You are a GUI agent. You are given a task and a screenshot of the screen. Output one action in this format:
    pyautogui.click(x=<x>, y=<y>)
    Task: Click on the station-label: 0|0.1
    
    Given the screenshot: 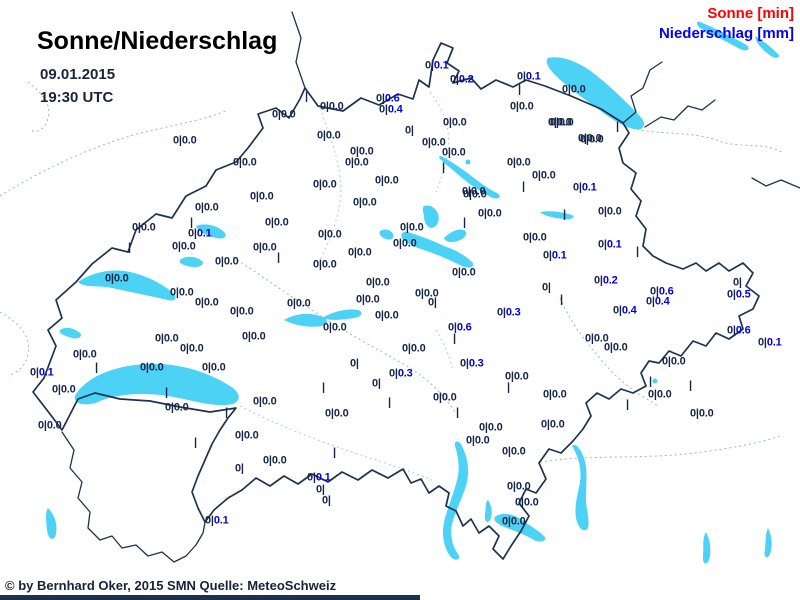 What is the action you would take?
    pyautogui.click(x=610, y=245)
    